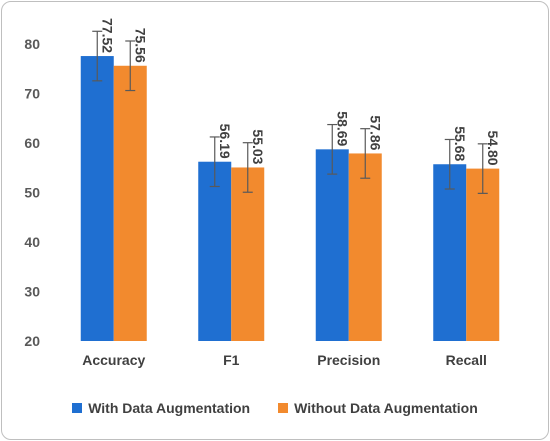 This screenshot has width=550, height=441. I want to click on y-axis: 20 30 40 50 60 70 80, so click(32, 192).